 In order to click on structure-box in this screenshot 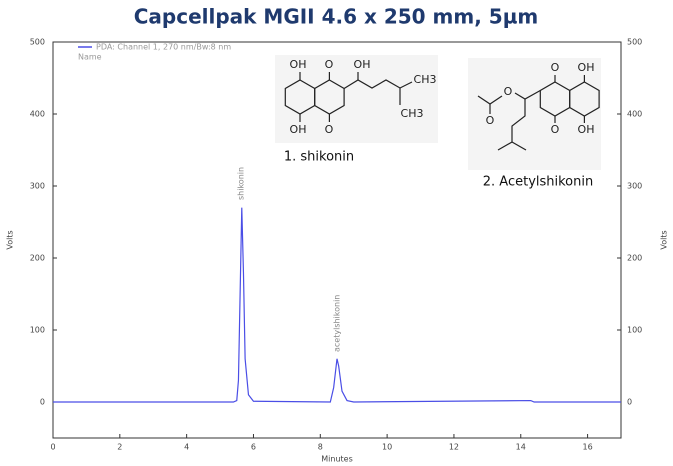, I will do `click(356, 99)`.